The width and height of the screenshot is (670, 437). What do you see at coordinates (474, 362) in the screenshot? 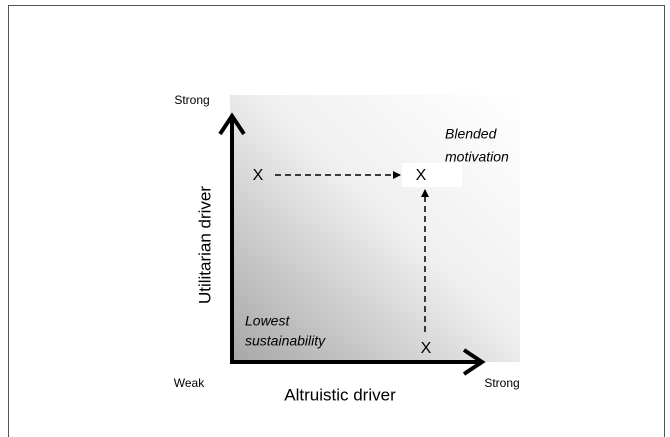
I see `x-arrowhead` at bounding box center [474, 362].